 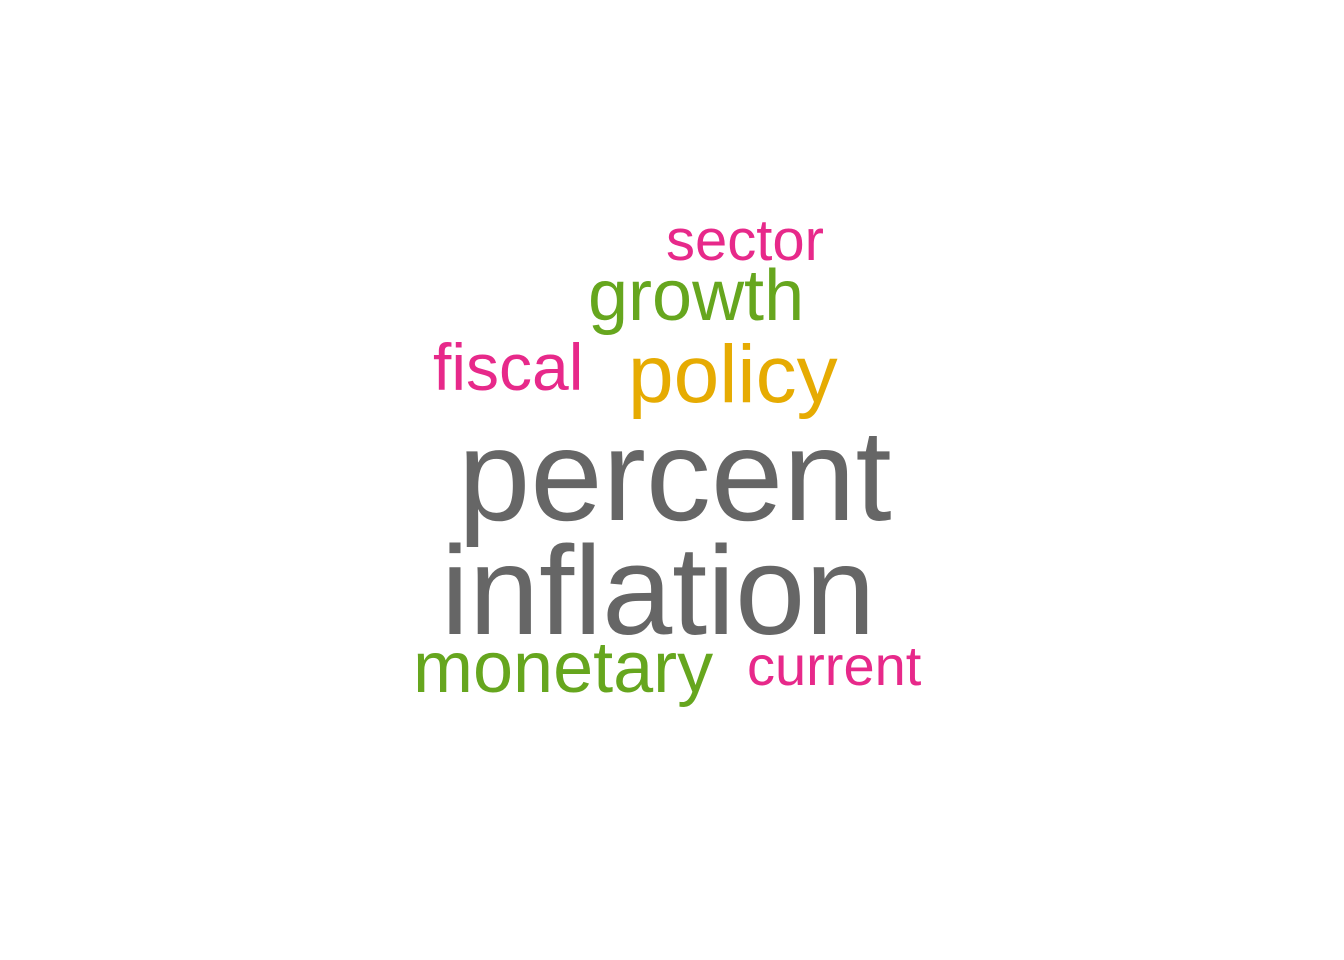 I want to click on word-growth: growth, so click(x=696, y=296).